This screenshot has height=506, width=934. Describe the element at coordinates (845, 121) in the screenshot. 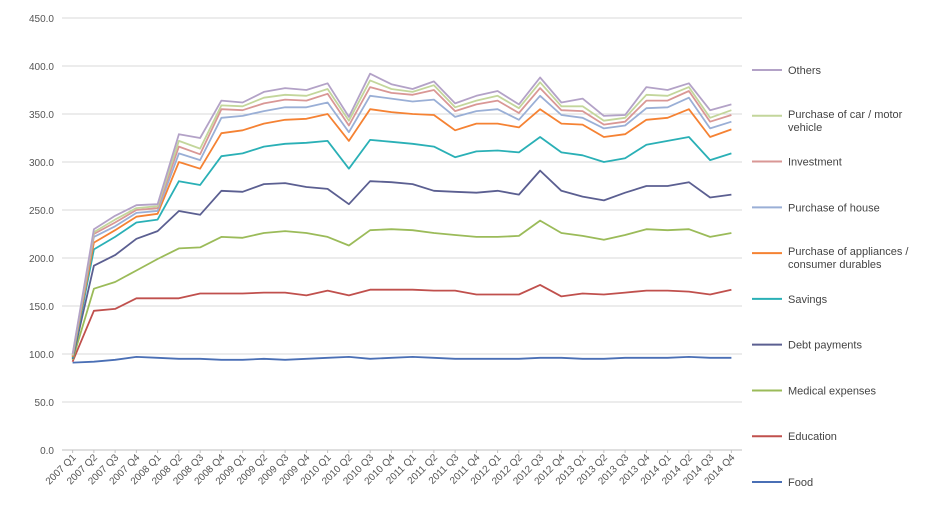

I see `legend-label: Purchase of car / motor vehicle` at that location.